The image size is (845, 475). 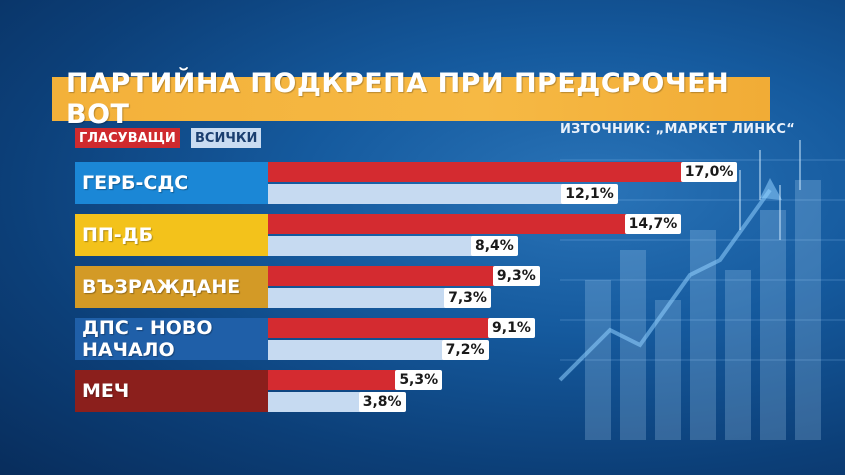 What do you see at coordinates (171, 391) in the screenshot?
I see `party-label: МЕЧ` at bounding box center [171, 391].